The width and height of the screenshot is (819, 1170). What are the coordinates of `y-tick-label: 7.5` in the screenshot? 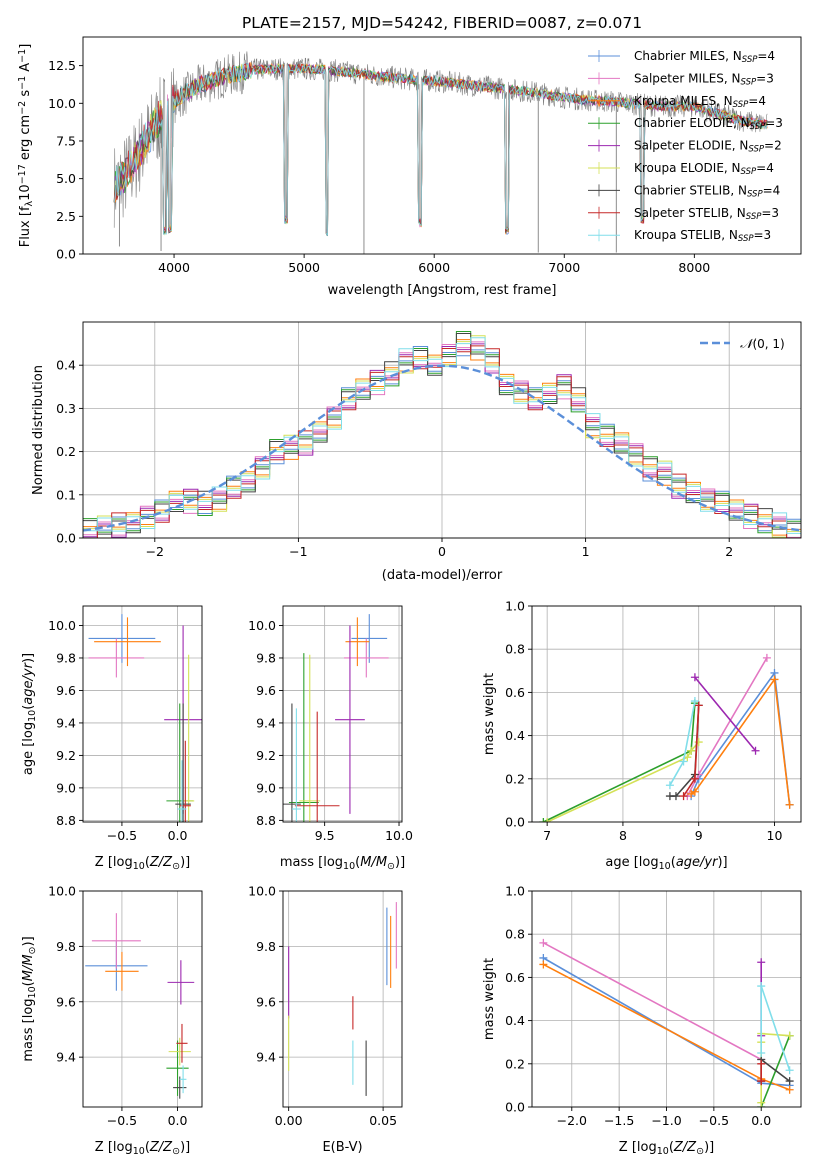 It's located at (66, 140).